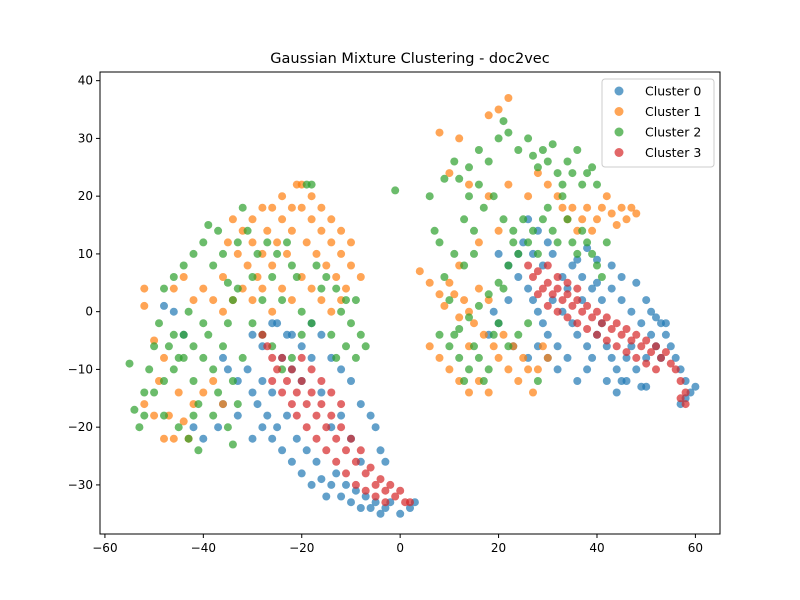  I want to click on y-tick-label: 10, so click(85, 254).